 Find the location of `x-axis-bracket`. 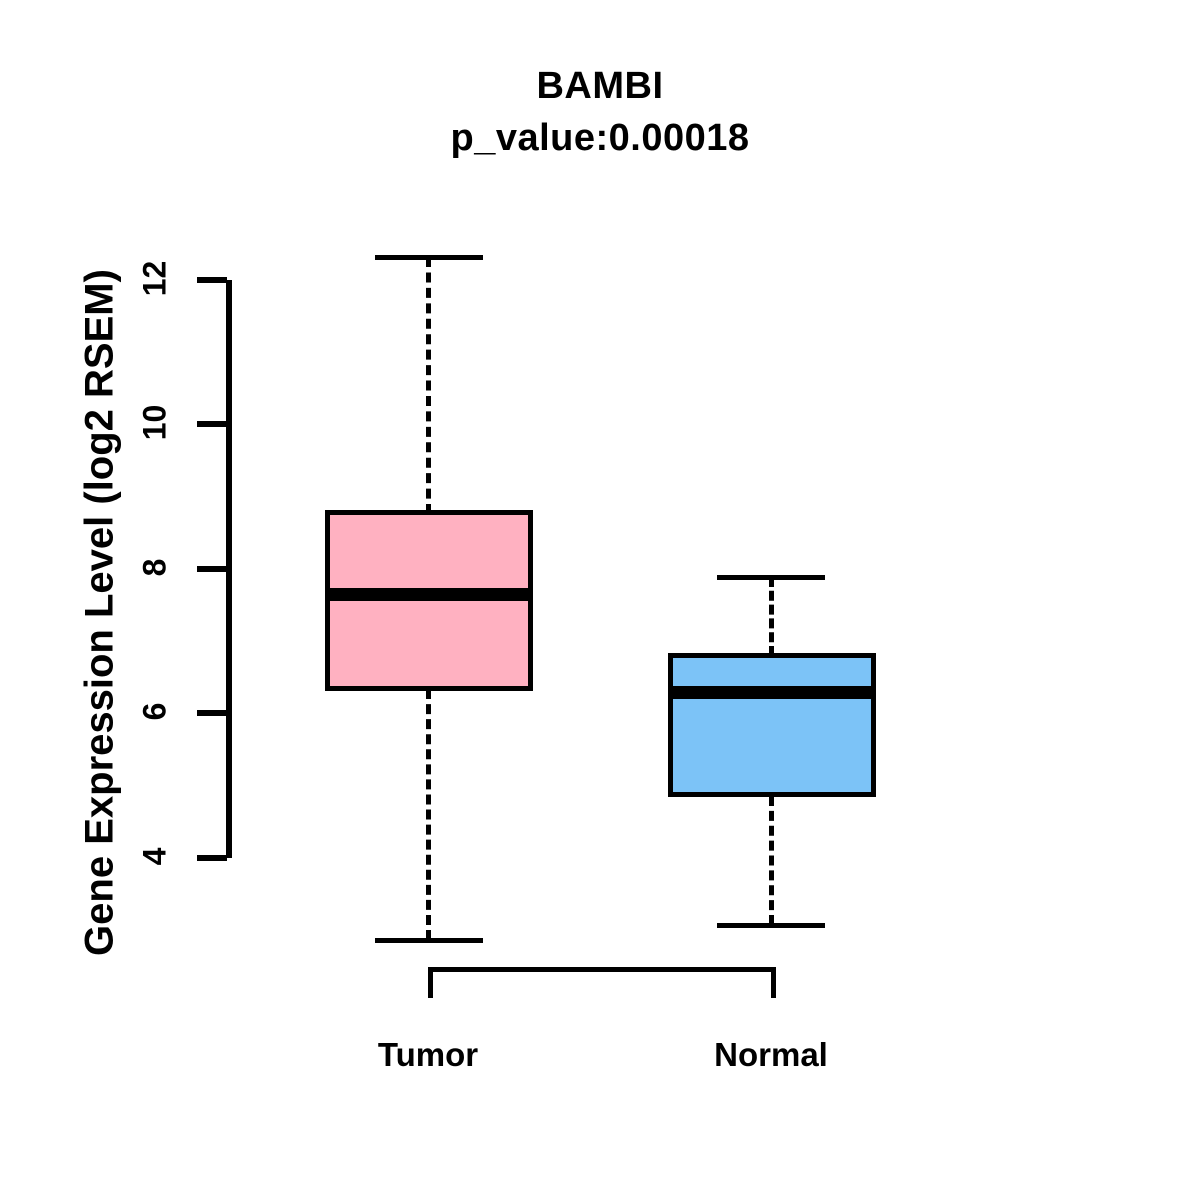

x-axis-bracket is located at coordinates (602, 969).